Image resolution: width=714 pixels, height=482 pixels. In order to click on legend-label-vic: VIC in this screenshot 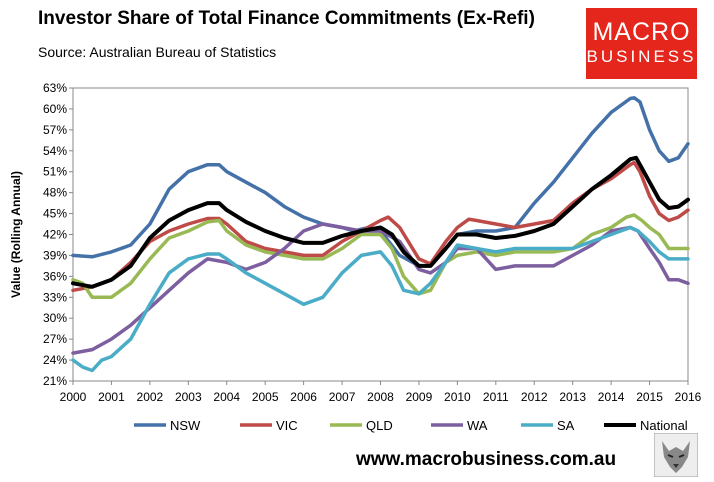, I will do `click(287, 425)`.